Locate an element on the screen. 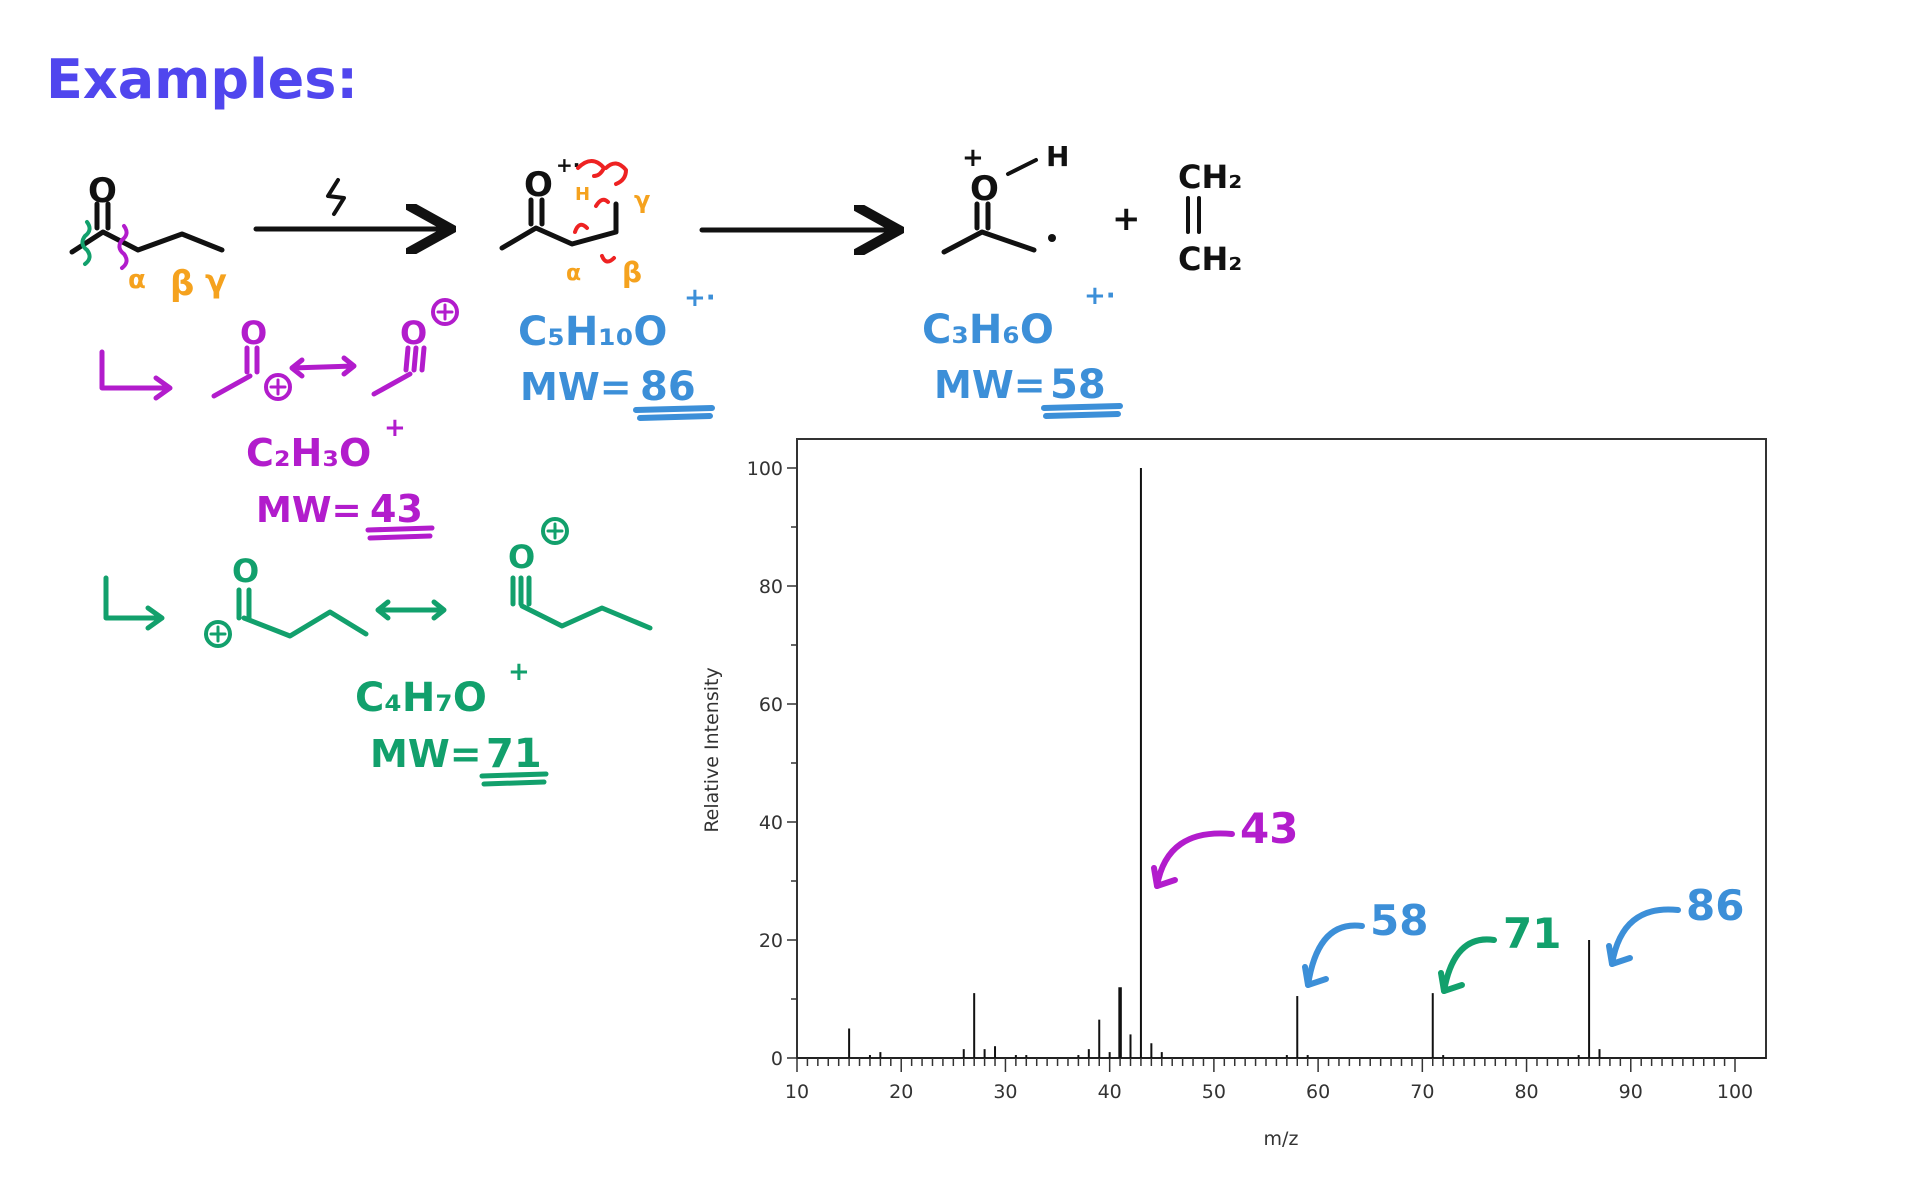 Image resolution: width=1920 pixels, height=1179 pixels. annotation-label-71: 71 is located at coordinates (1532, 933).